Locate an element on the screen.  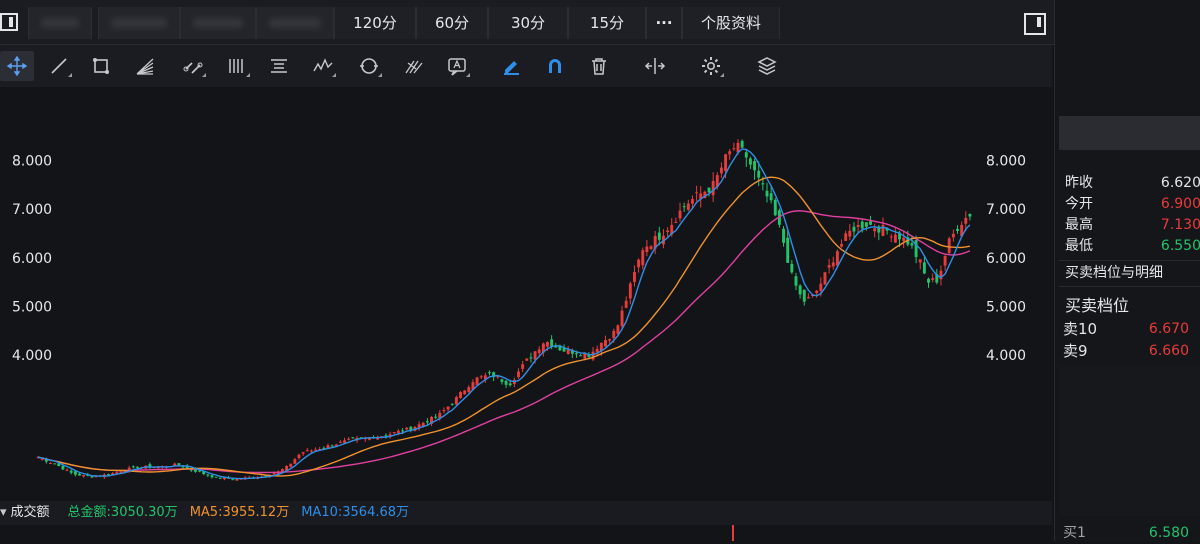
fork-icon is located at coordinates (413, 66).